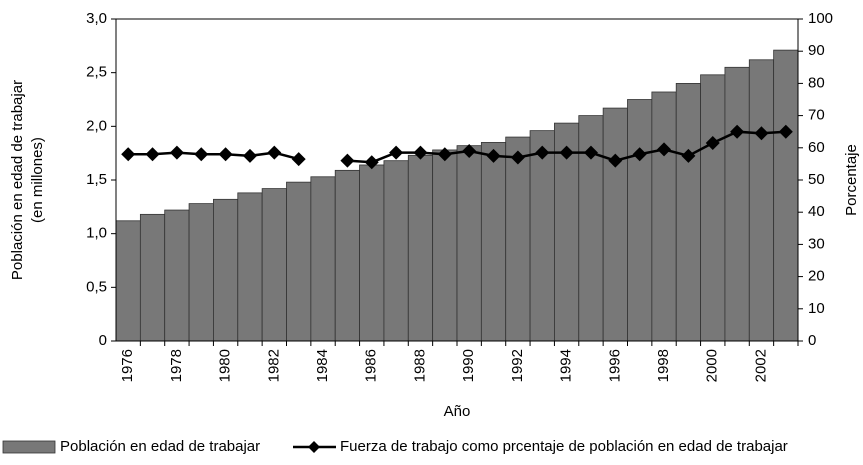  I want to click on legend-marker, so click(314, 447).